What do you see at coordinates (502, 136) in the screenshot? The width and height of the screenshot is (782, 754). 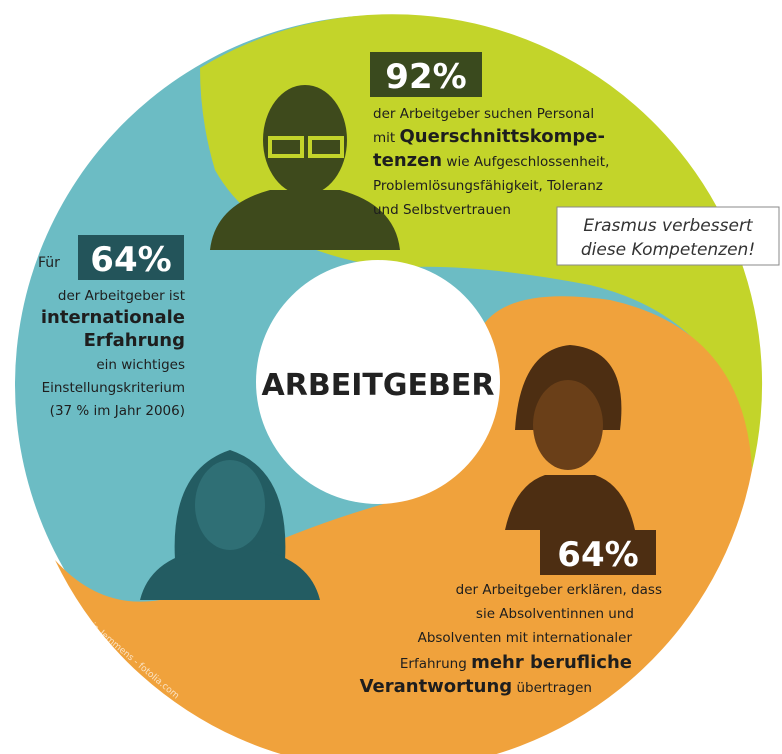 I see `bold-text: Querschnittskompe-` at bounding box center [502, 136].